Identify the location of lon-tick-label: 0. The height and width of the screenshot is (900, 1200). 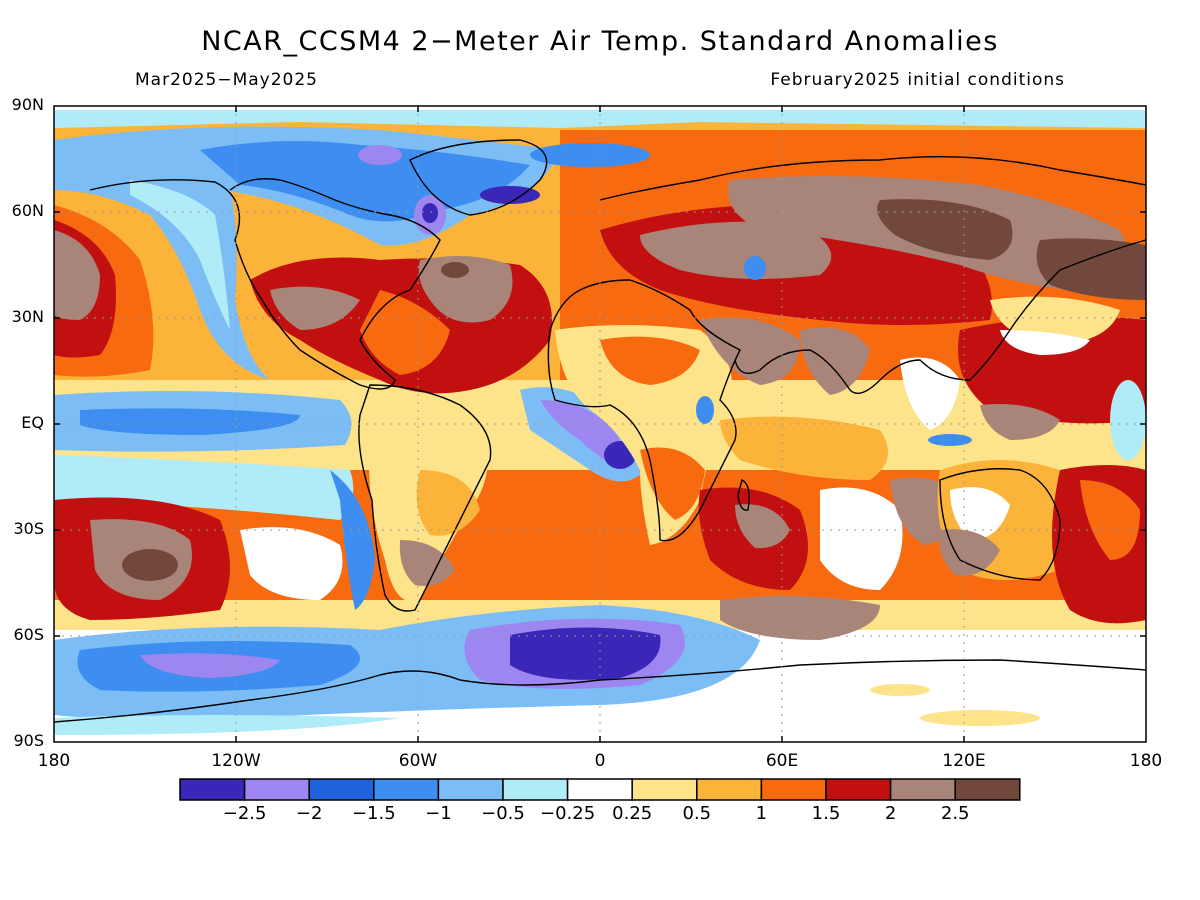
(600, 761).